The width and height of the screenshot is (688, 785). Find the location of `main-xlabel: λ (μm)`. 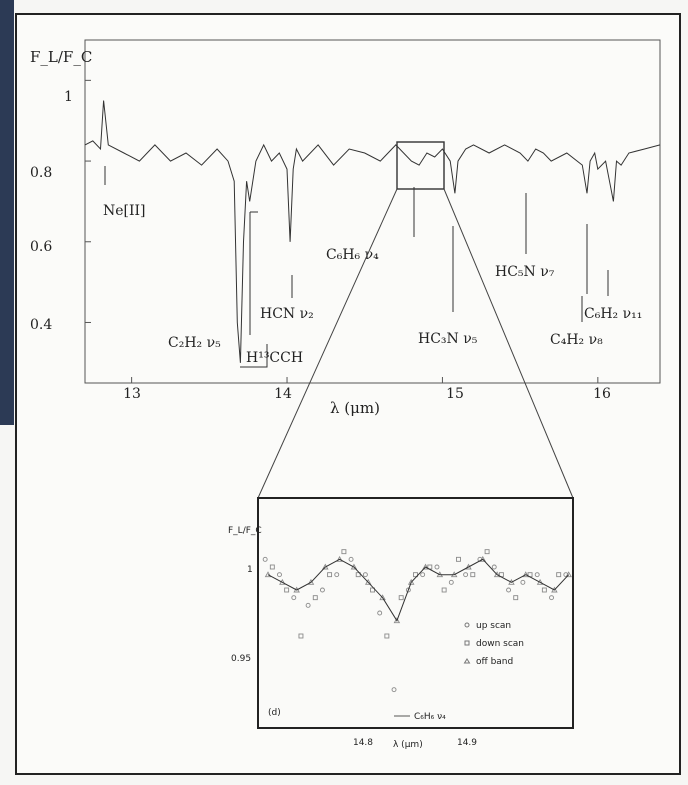

main-xlabel: λ (μm) is located at coordinates (355, 408).